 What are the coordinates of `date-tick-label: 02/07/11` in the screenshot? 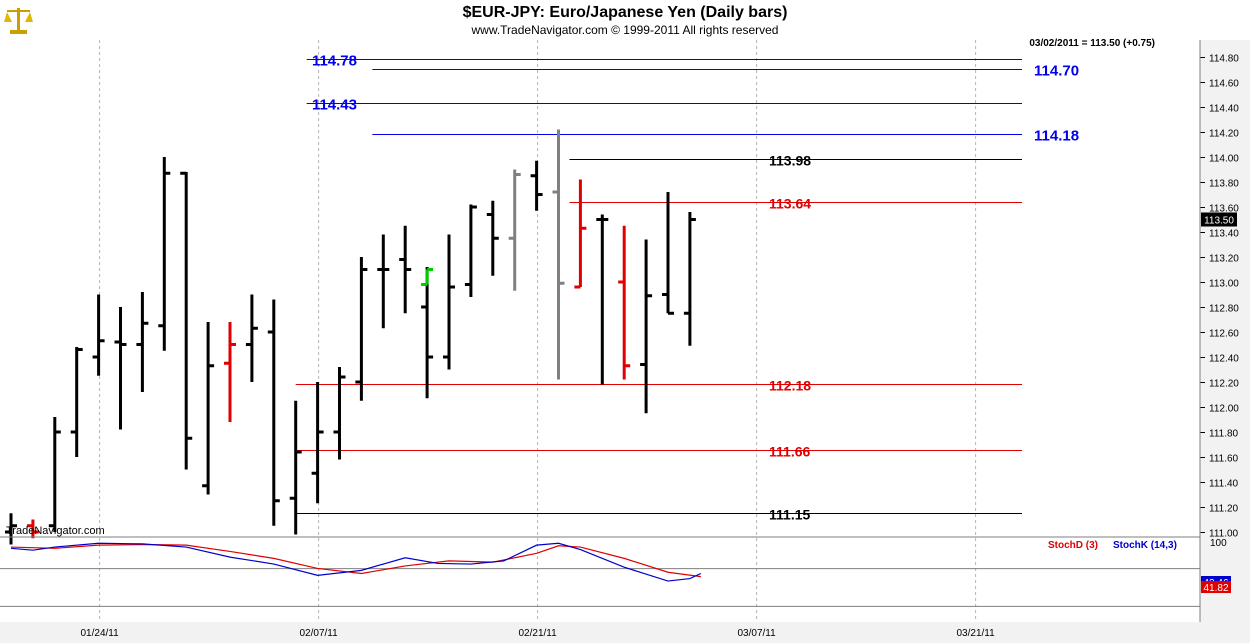 It's located at (319, 633).